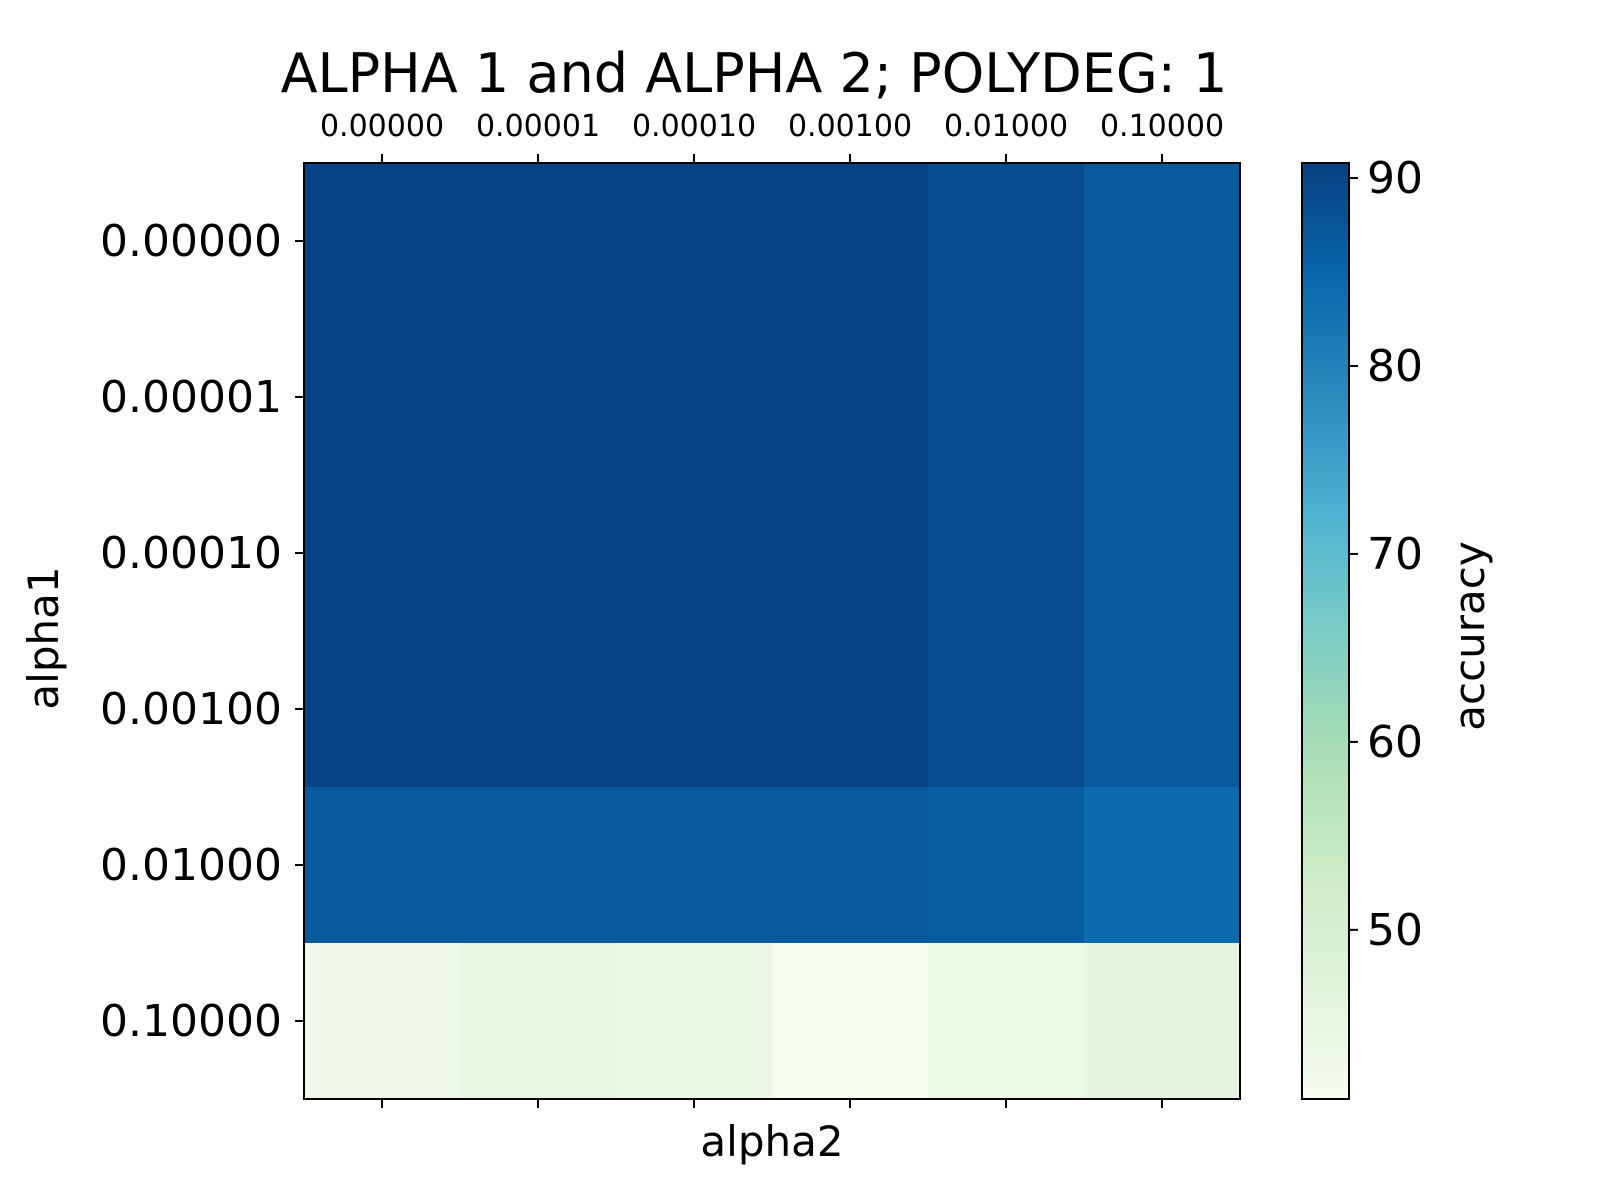  Describe the element at coordinates (538, 126) in the screenshot. I see `x-tick-label: 0.00001` at that location.